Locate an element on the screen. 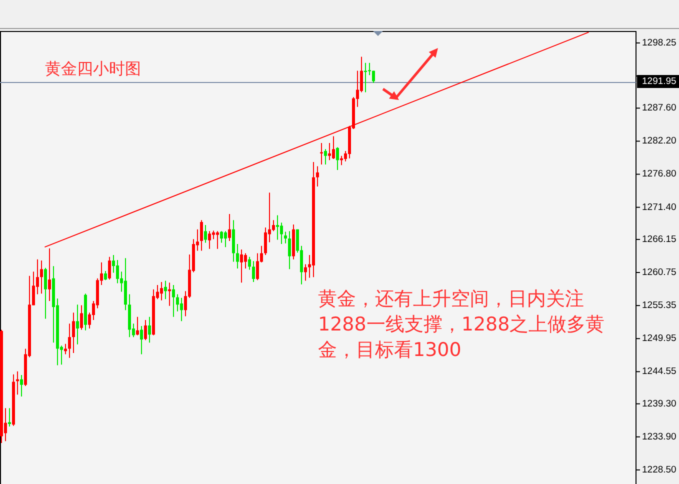 The height and width of the screenshot is (484, 679). y-tick-label: 1255.35 is located at coordinates (659, 306).